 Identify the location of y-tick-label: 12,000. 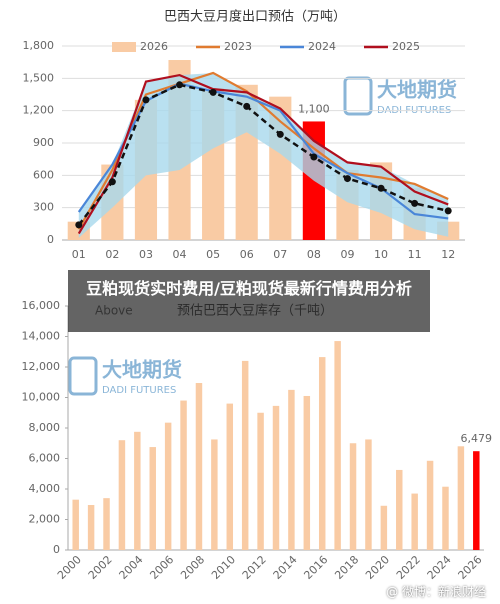
(41, 366).